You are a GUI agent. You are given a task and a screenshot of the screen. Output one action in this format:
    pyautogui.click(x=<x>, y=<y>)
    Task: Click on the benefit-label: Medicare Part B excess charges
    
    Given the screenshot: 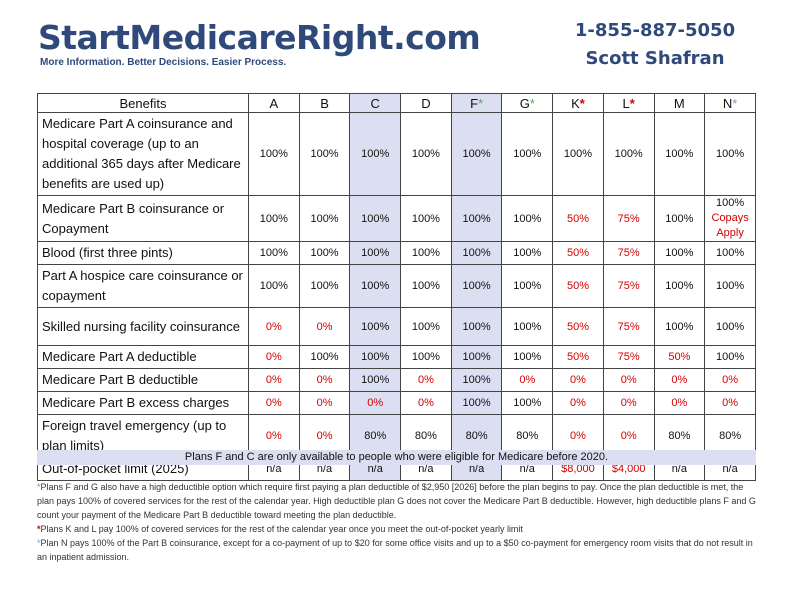 What is the action you would take?
    pyautogui.click(x=143, y=403)
    